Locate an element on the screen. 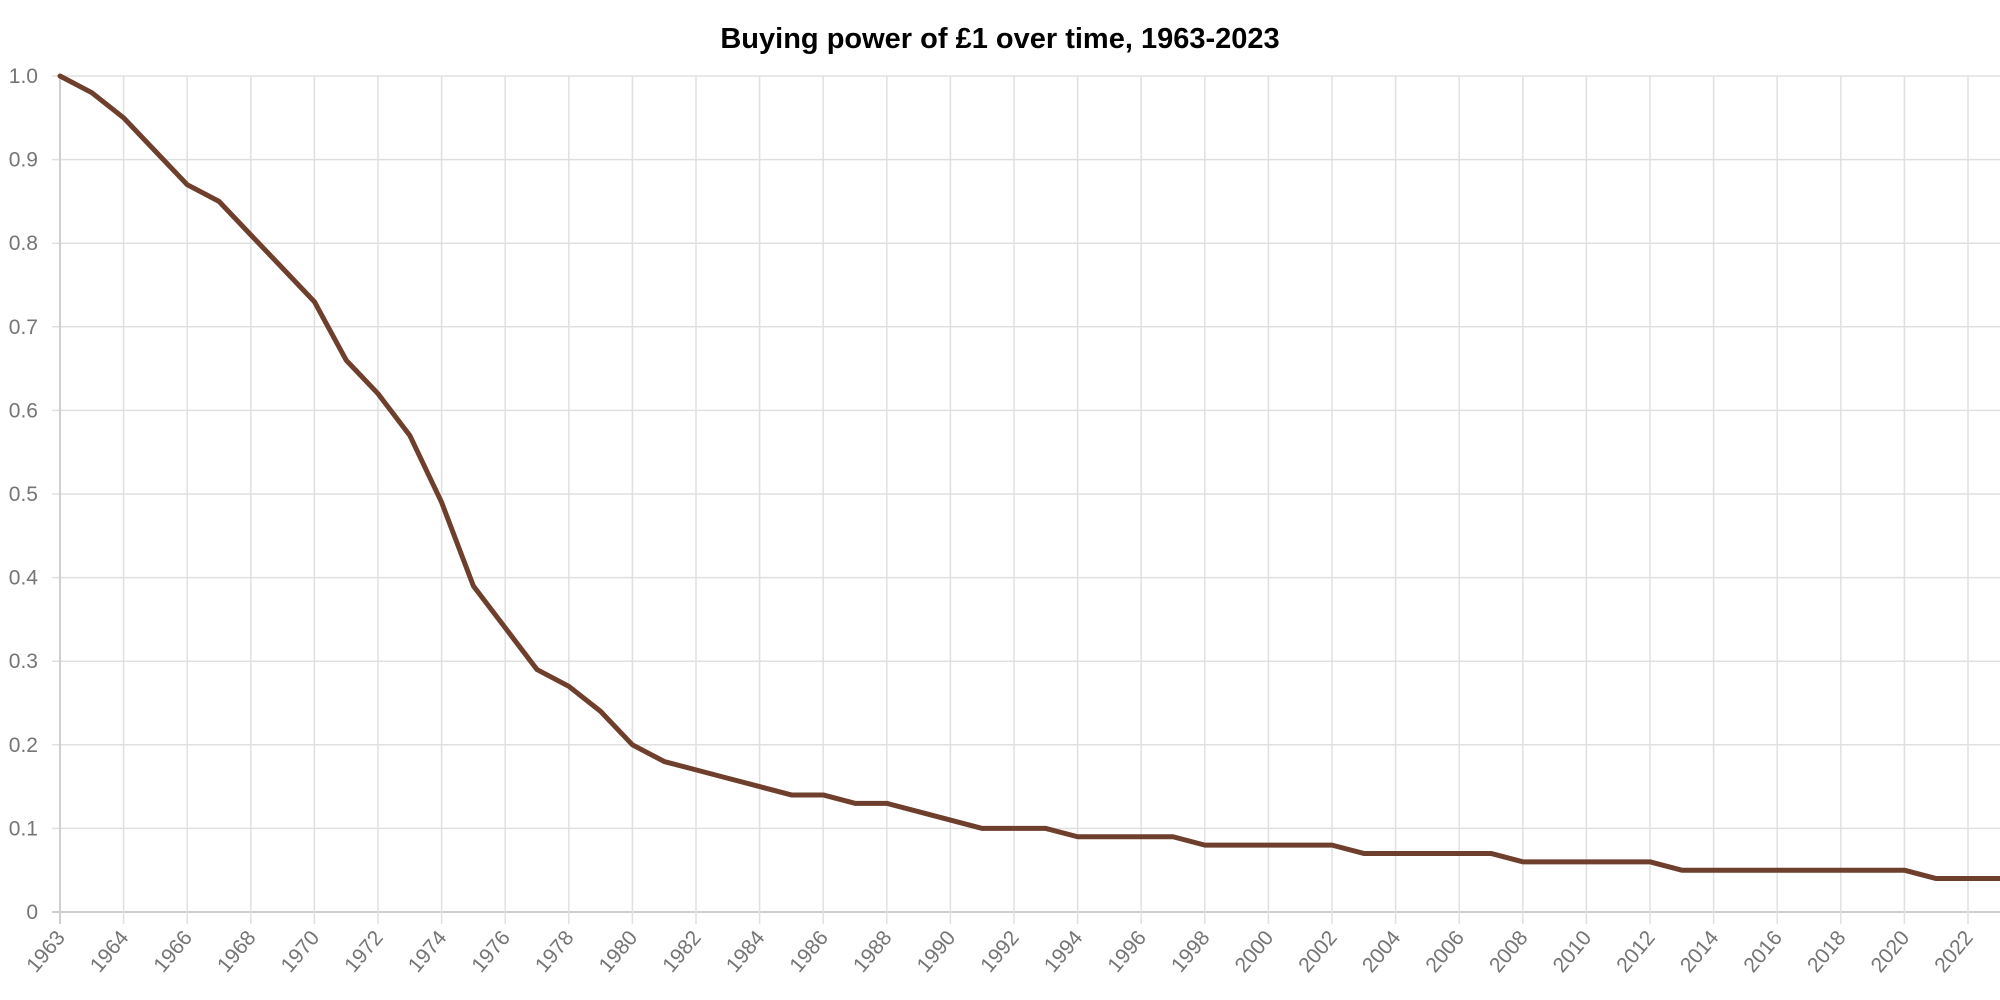  y-axis-ticks: 0 0.1 0.2 0.3 0.4 0.5 0.6 0.7 0.8 0.9 1.0 is located at coordinates (24, 494).